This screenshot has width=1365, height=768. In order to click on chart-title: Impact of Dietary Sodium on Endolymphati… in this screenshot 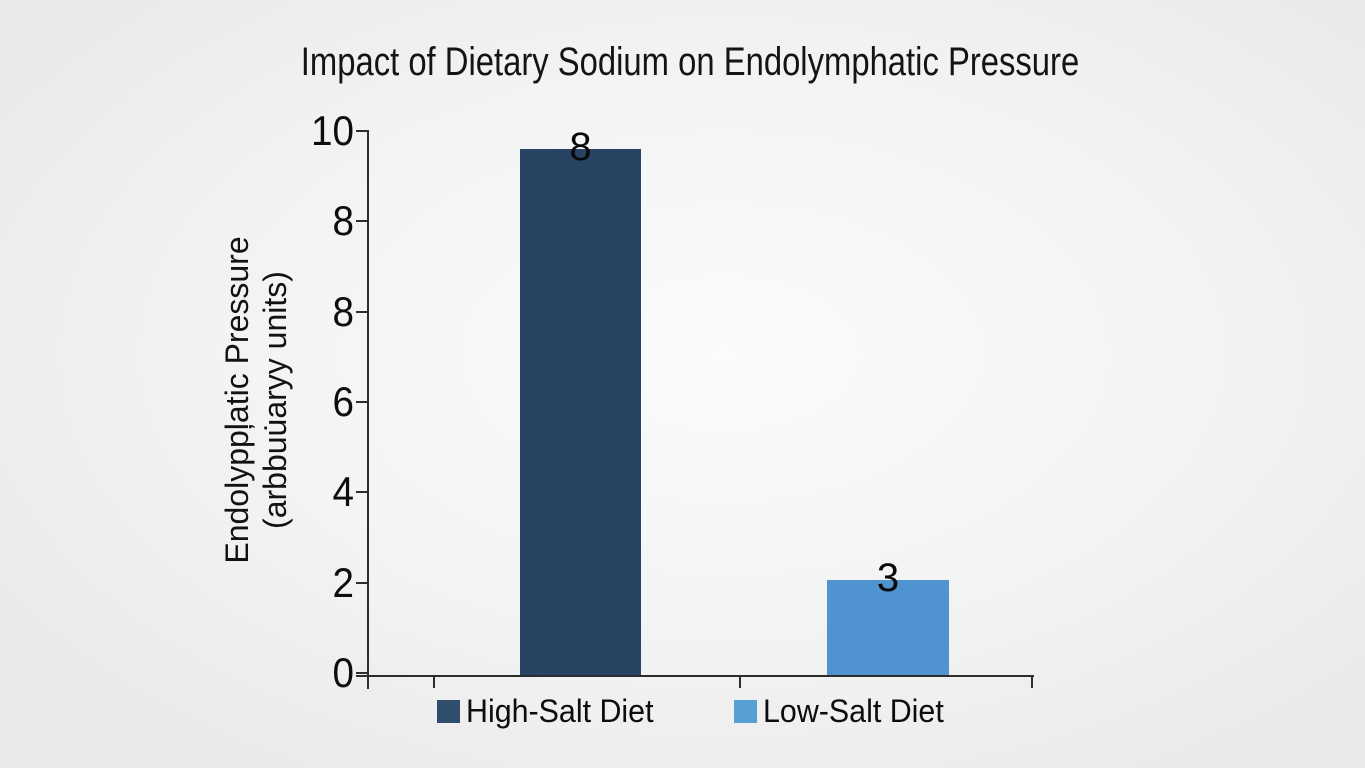, I will do `click(690, 62)`.